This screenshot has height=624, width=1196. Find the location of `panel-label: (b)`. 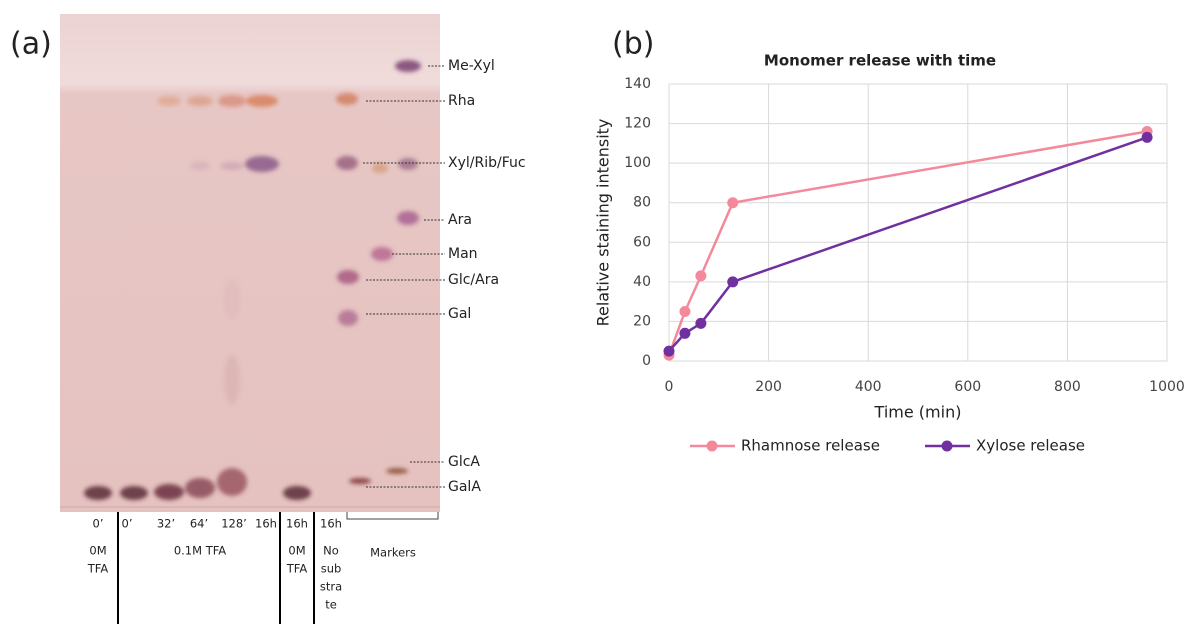

panel-label: (b) is located at coordinates (633, 44).